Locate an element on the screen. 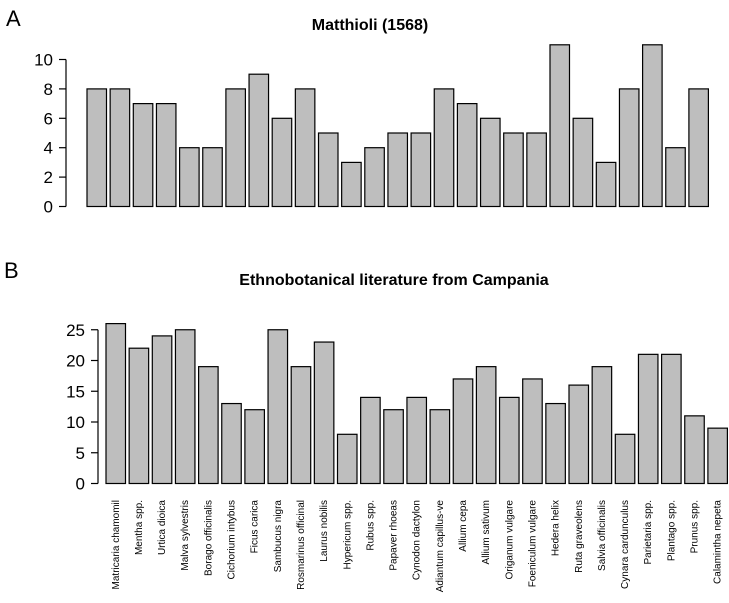 The width and height of the screenshot is (729, 603). panel-b-x-tick-label: Mentha spp. is located at coordinates (139, 527).